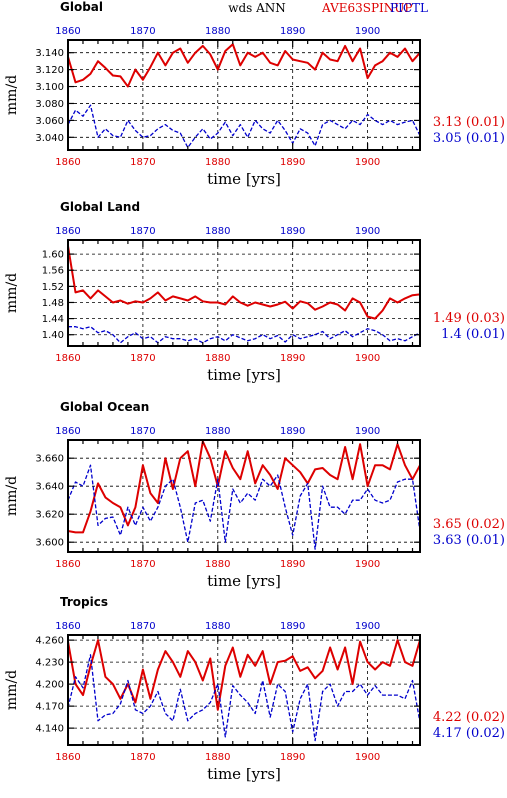 Image resolution: width=507 pixels, height=798 pixels. What do you see at coordinates (49, 121) in the screenshot?
I see `y-tick-label: 3.060` at bounding box center [49, 121].